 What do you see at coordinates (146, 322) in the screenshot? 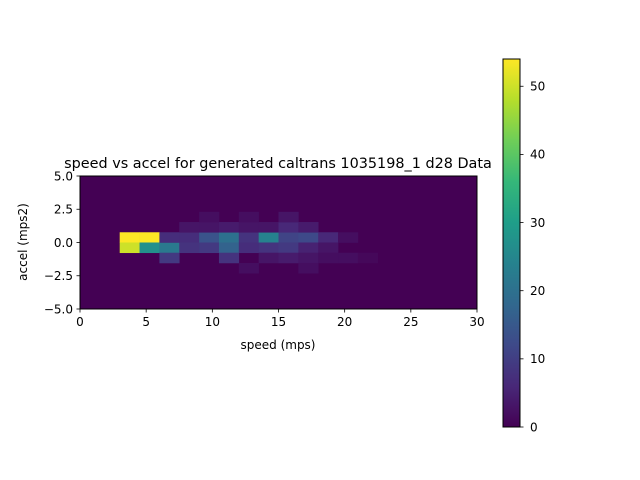
I see `x-tick-label: 5` at bounding box center [146, 322].